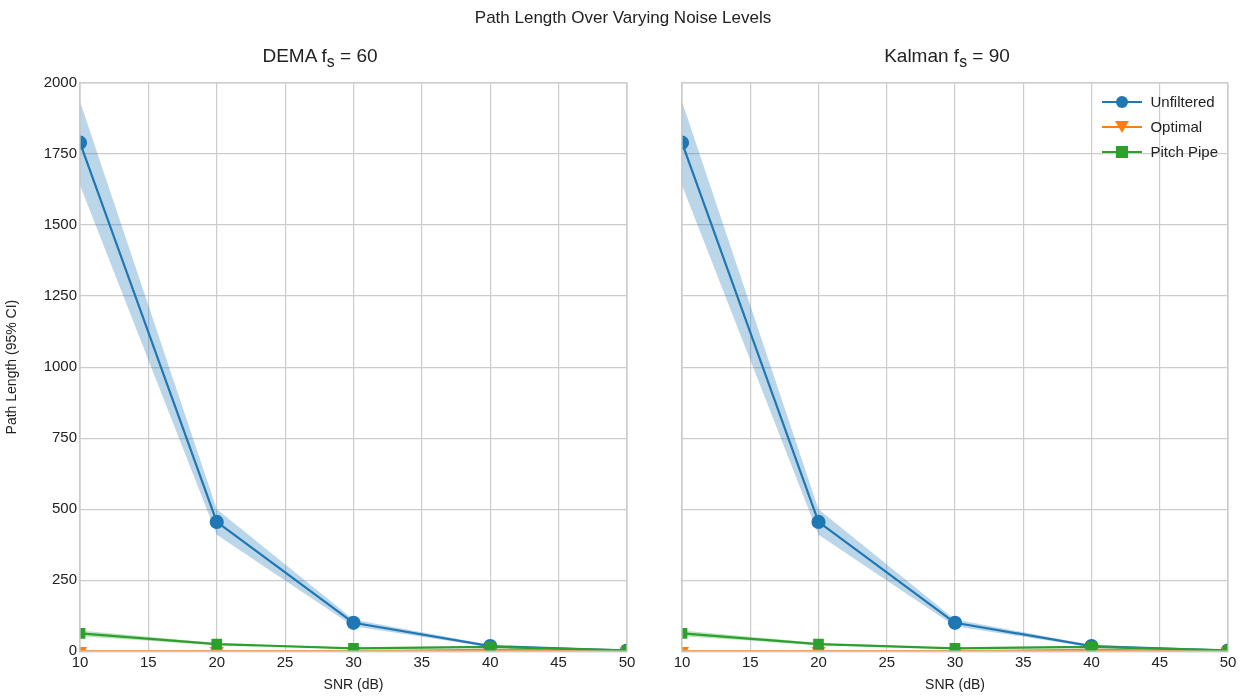  Describe the element at coordinates (64, 579) in the screenshot. I see `y-tick-label: 250` at that location.